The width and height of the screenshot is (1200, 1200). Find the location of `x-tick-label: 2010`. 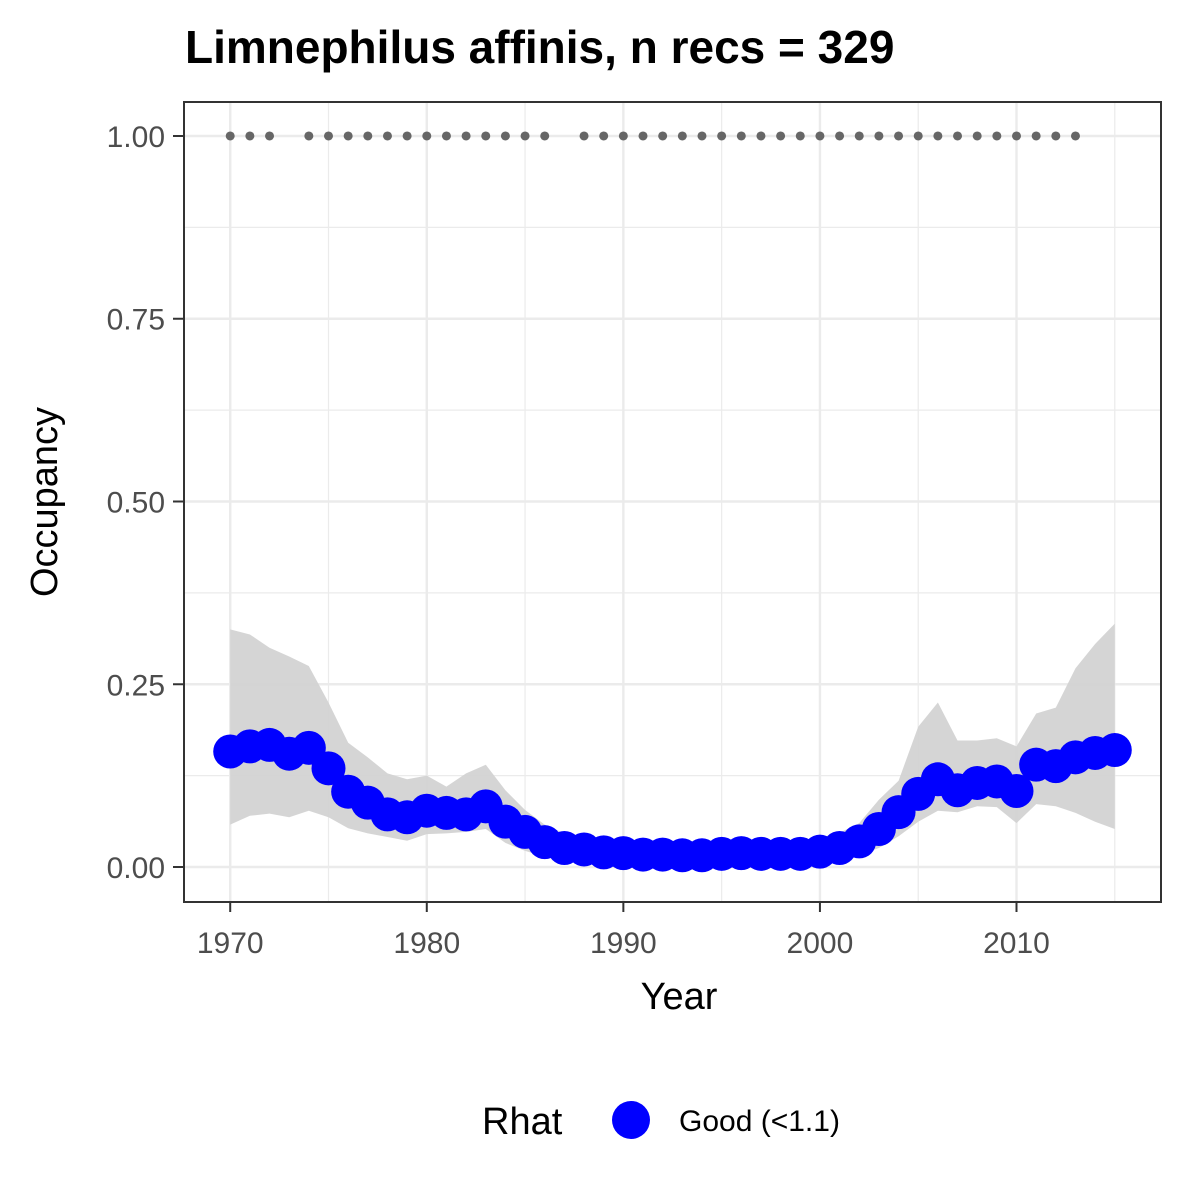

x-tick-label: 2010 is located at coordinates (1016, 943).